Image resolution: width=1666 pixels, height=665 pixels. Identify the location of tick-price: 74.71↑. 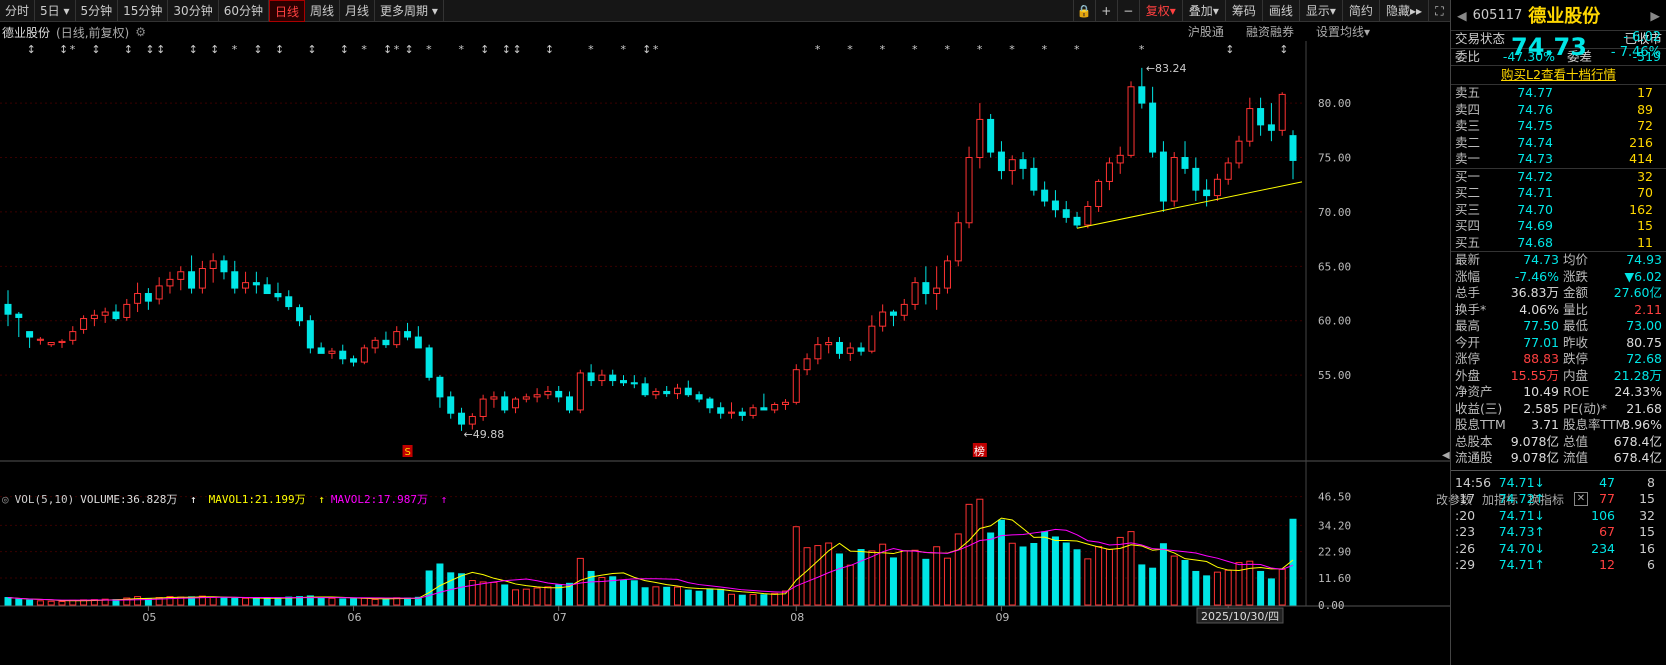
(1521, 564).